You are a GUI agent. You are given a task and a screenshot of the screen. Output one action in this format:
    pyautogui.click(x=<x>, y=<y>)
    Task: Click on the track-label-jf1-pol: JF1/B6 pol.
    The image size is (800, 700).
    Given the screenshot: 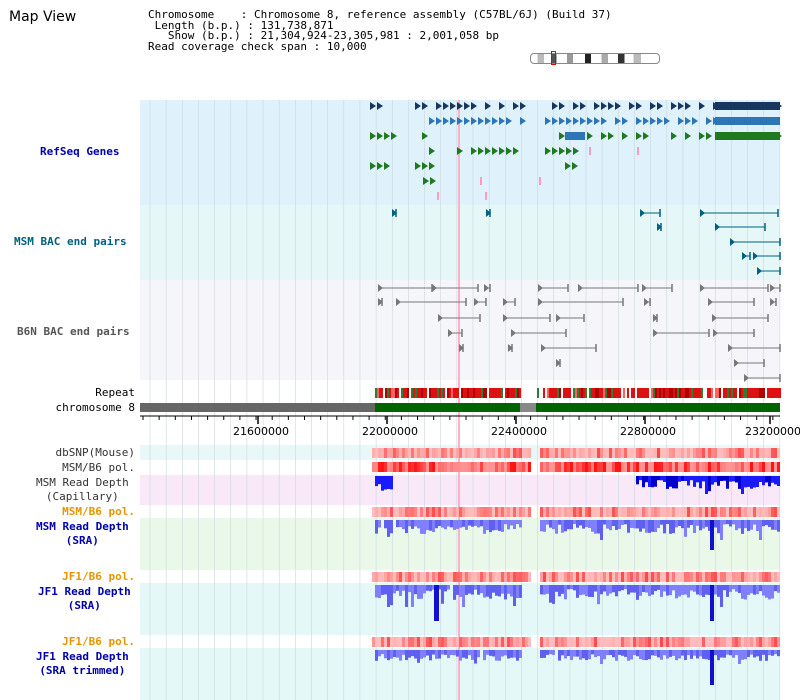 What is the action you would take?
    pyautogui.click(x=98, y=576)
    